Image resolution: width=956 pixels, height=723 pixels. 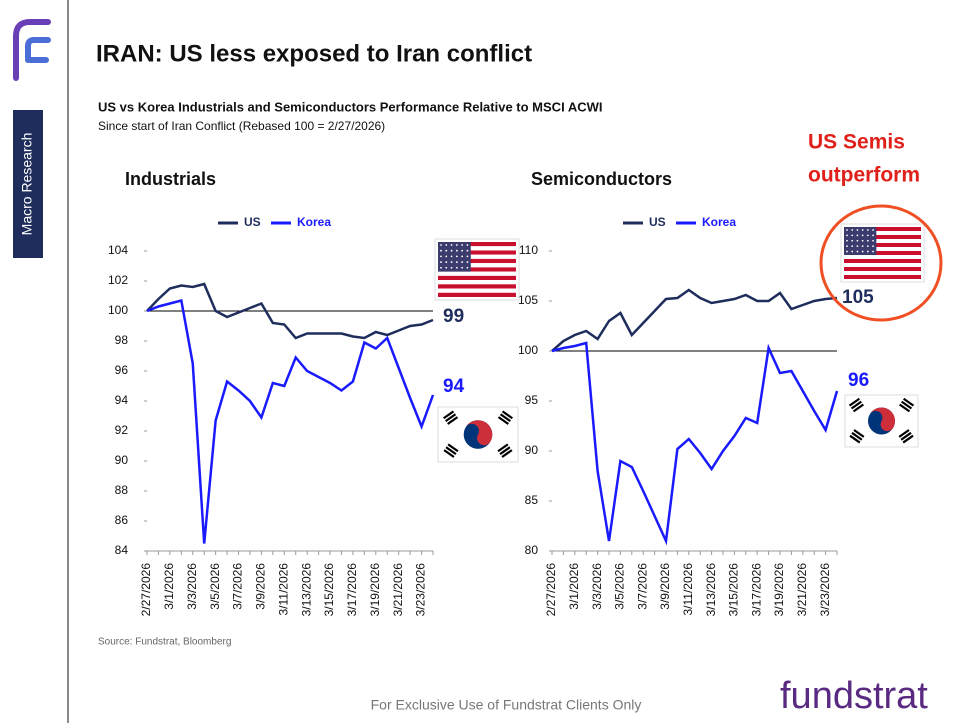 What do you see at coordinates (122, 340) in the screenshot?
I see `y-tick-label: 98` at bounding box center [122, 340].